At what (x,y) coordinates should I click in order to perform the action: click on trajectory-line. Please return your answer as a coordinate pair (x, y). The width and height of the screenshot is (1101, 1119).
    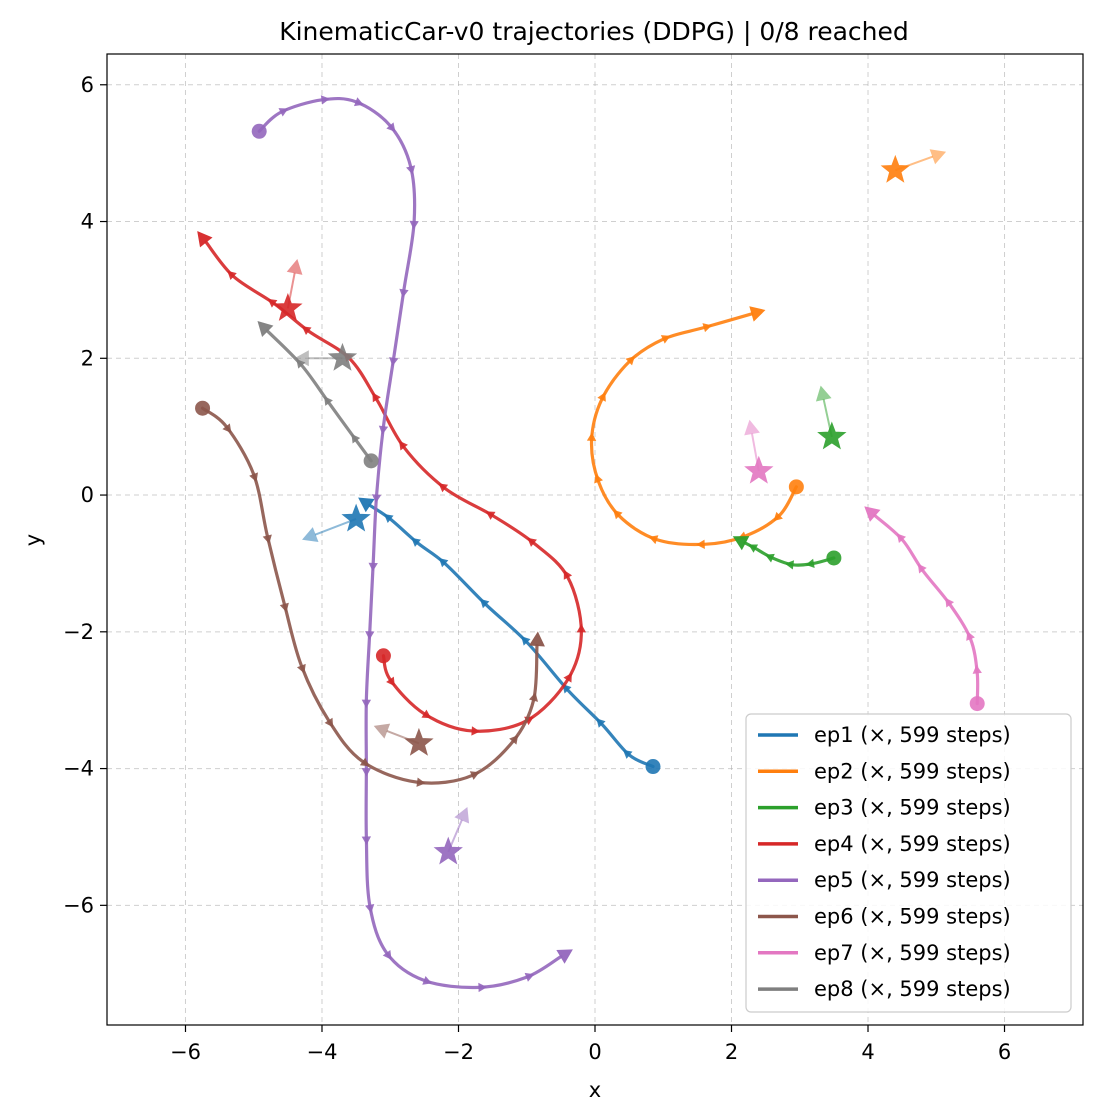
    Looking at the image, I should click on (511, 636).